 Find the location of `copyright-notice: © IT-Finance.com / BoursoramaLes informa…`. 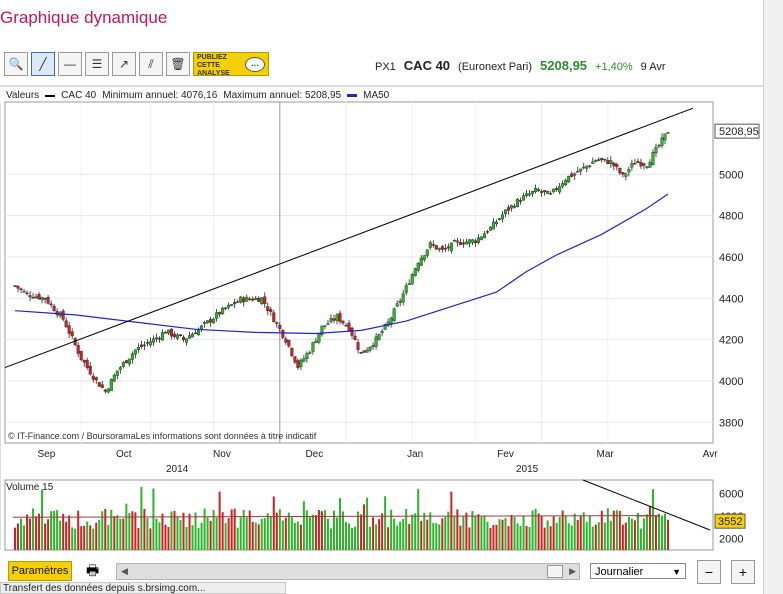

copyright-notice: © IT-Finance.com / BoursoramaLes informa… is located at coordinates (162, 436).